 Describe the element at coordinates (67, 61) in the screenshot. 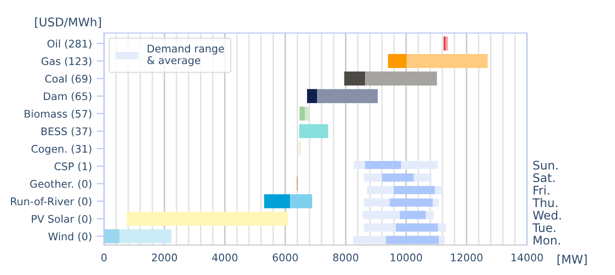

I see `y-tick-label: Gas (123)` at that location.